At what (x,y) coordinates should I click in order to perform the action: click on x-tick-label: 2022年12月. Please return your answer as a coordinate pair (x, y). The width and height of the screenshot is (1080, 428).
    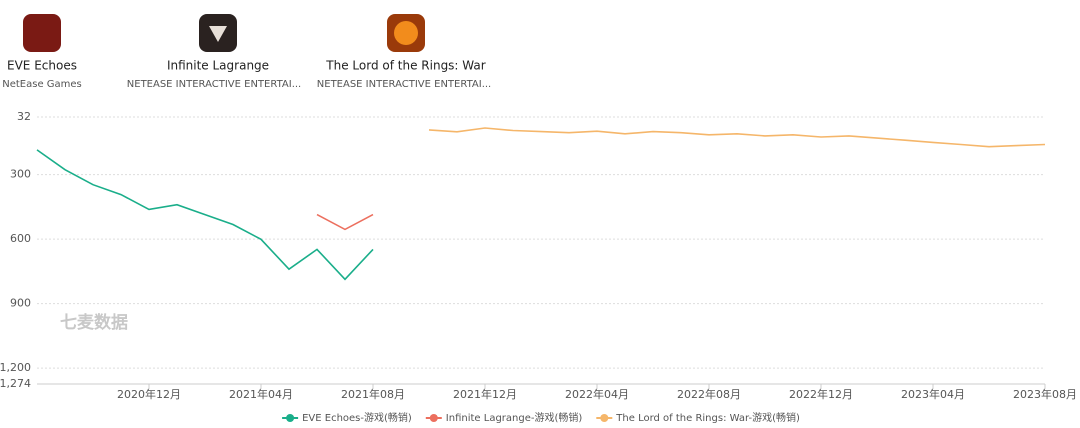
    Looking at the image, I should click on (821, 394).